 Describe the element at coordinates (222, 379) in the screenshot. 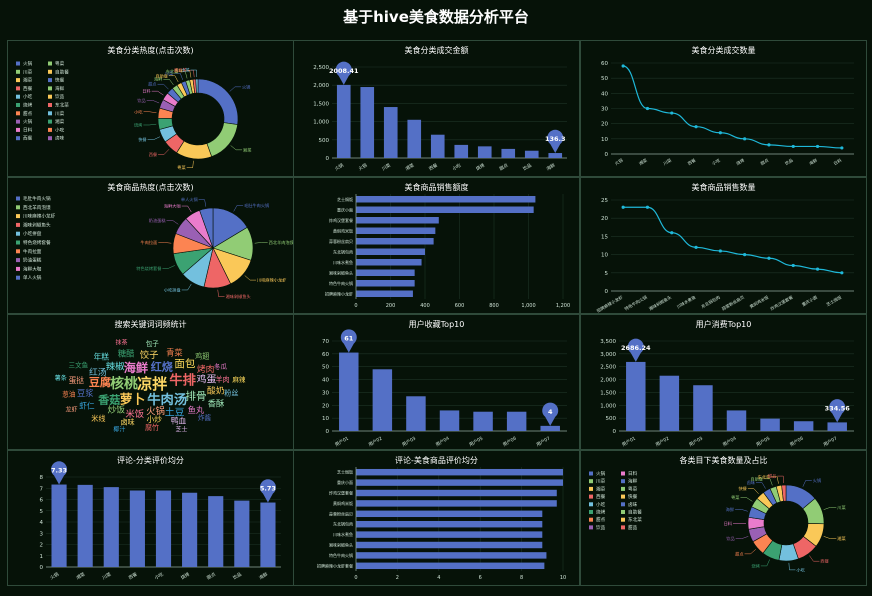

I see `cloud-word: 羊肉` at that location.